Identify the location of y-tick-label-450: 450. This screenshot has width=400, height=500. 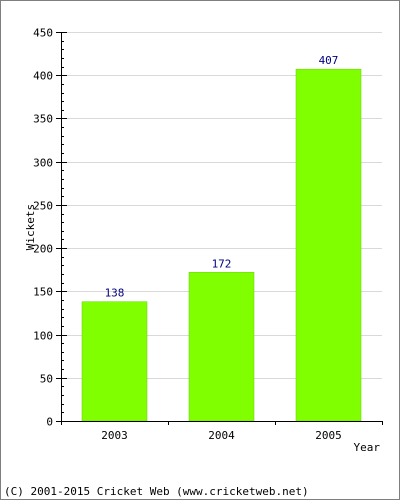
(43, 33).